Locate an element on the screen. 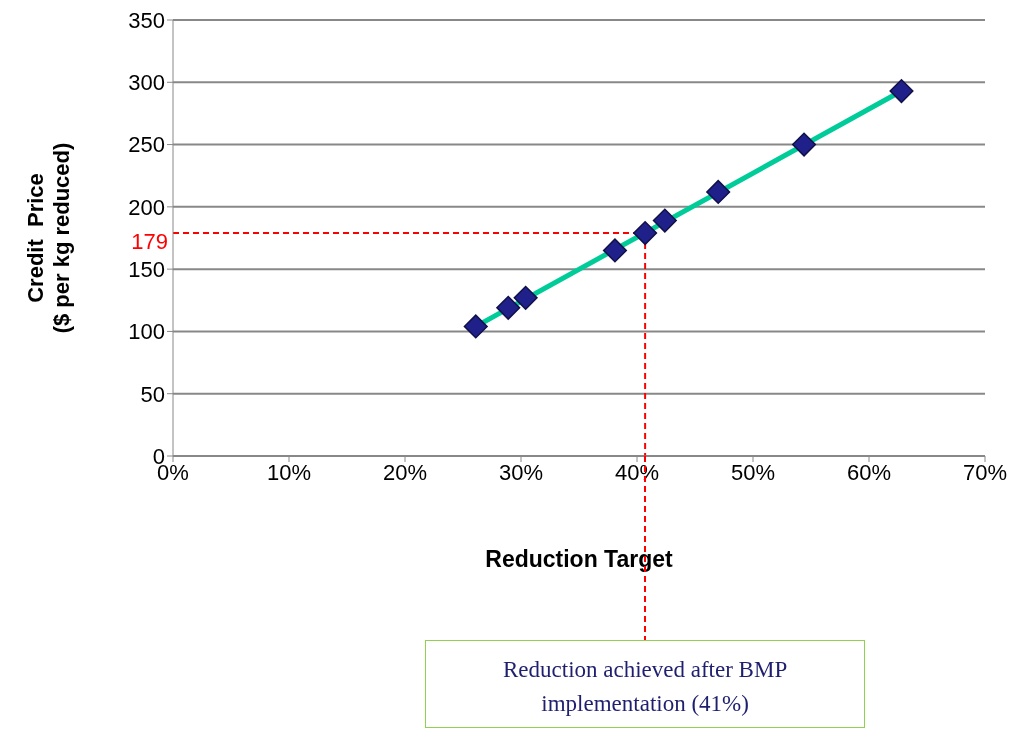  y-tick-label: 150 is located at coordinates (146, 269).